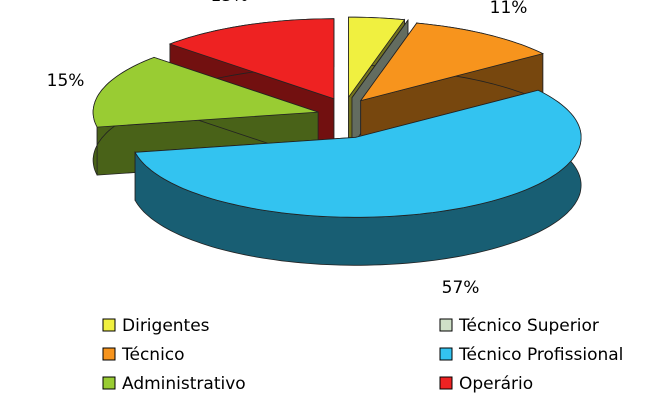 This screenshot has height=403, width=647. Describe the element at coordinates (184, 384) in the screenshot. I see `legend-label: Administrativo` at that location.